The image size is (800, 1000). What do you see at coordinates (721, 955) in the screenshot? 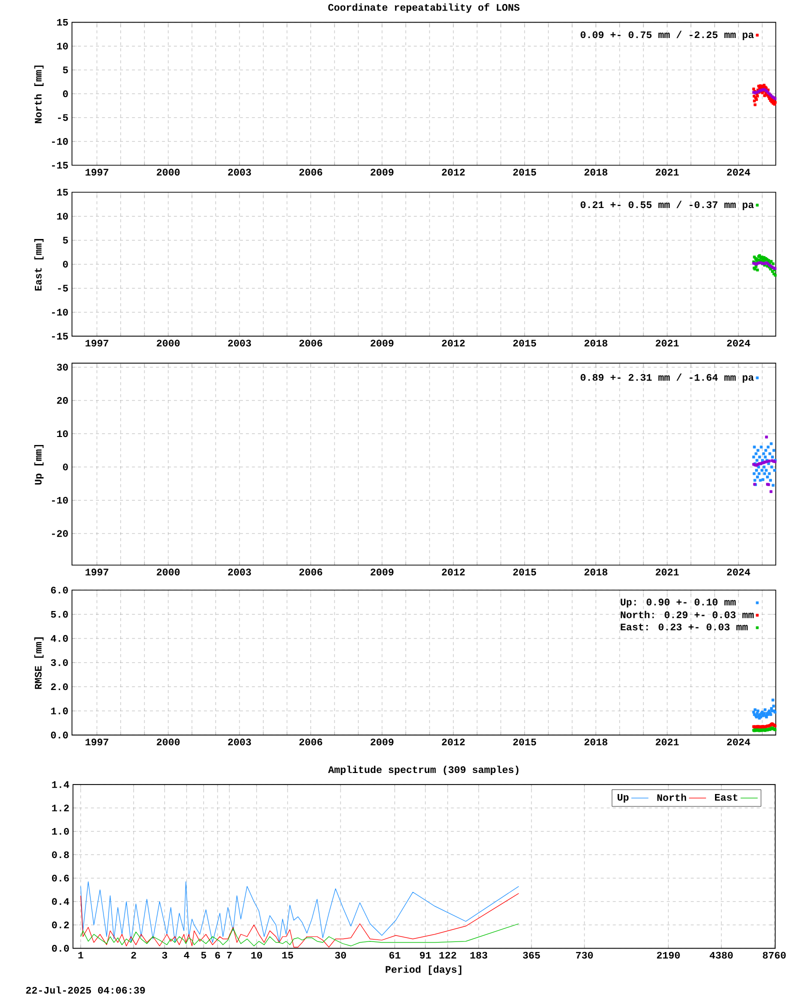
I see `x-tick-label: 4380` at bounding box center [721, 955].